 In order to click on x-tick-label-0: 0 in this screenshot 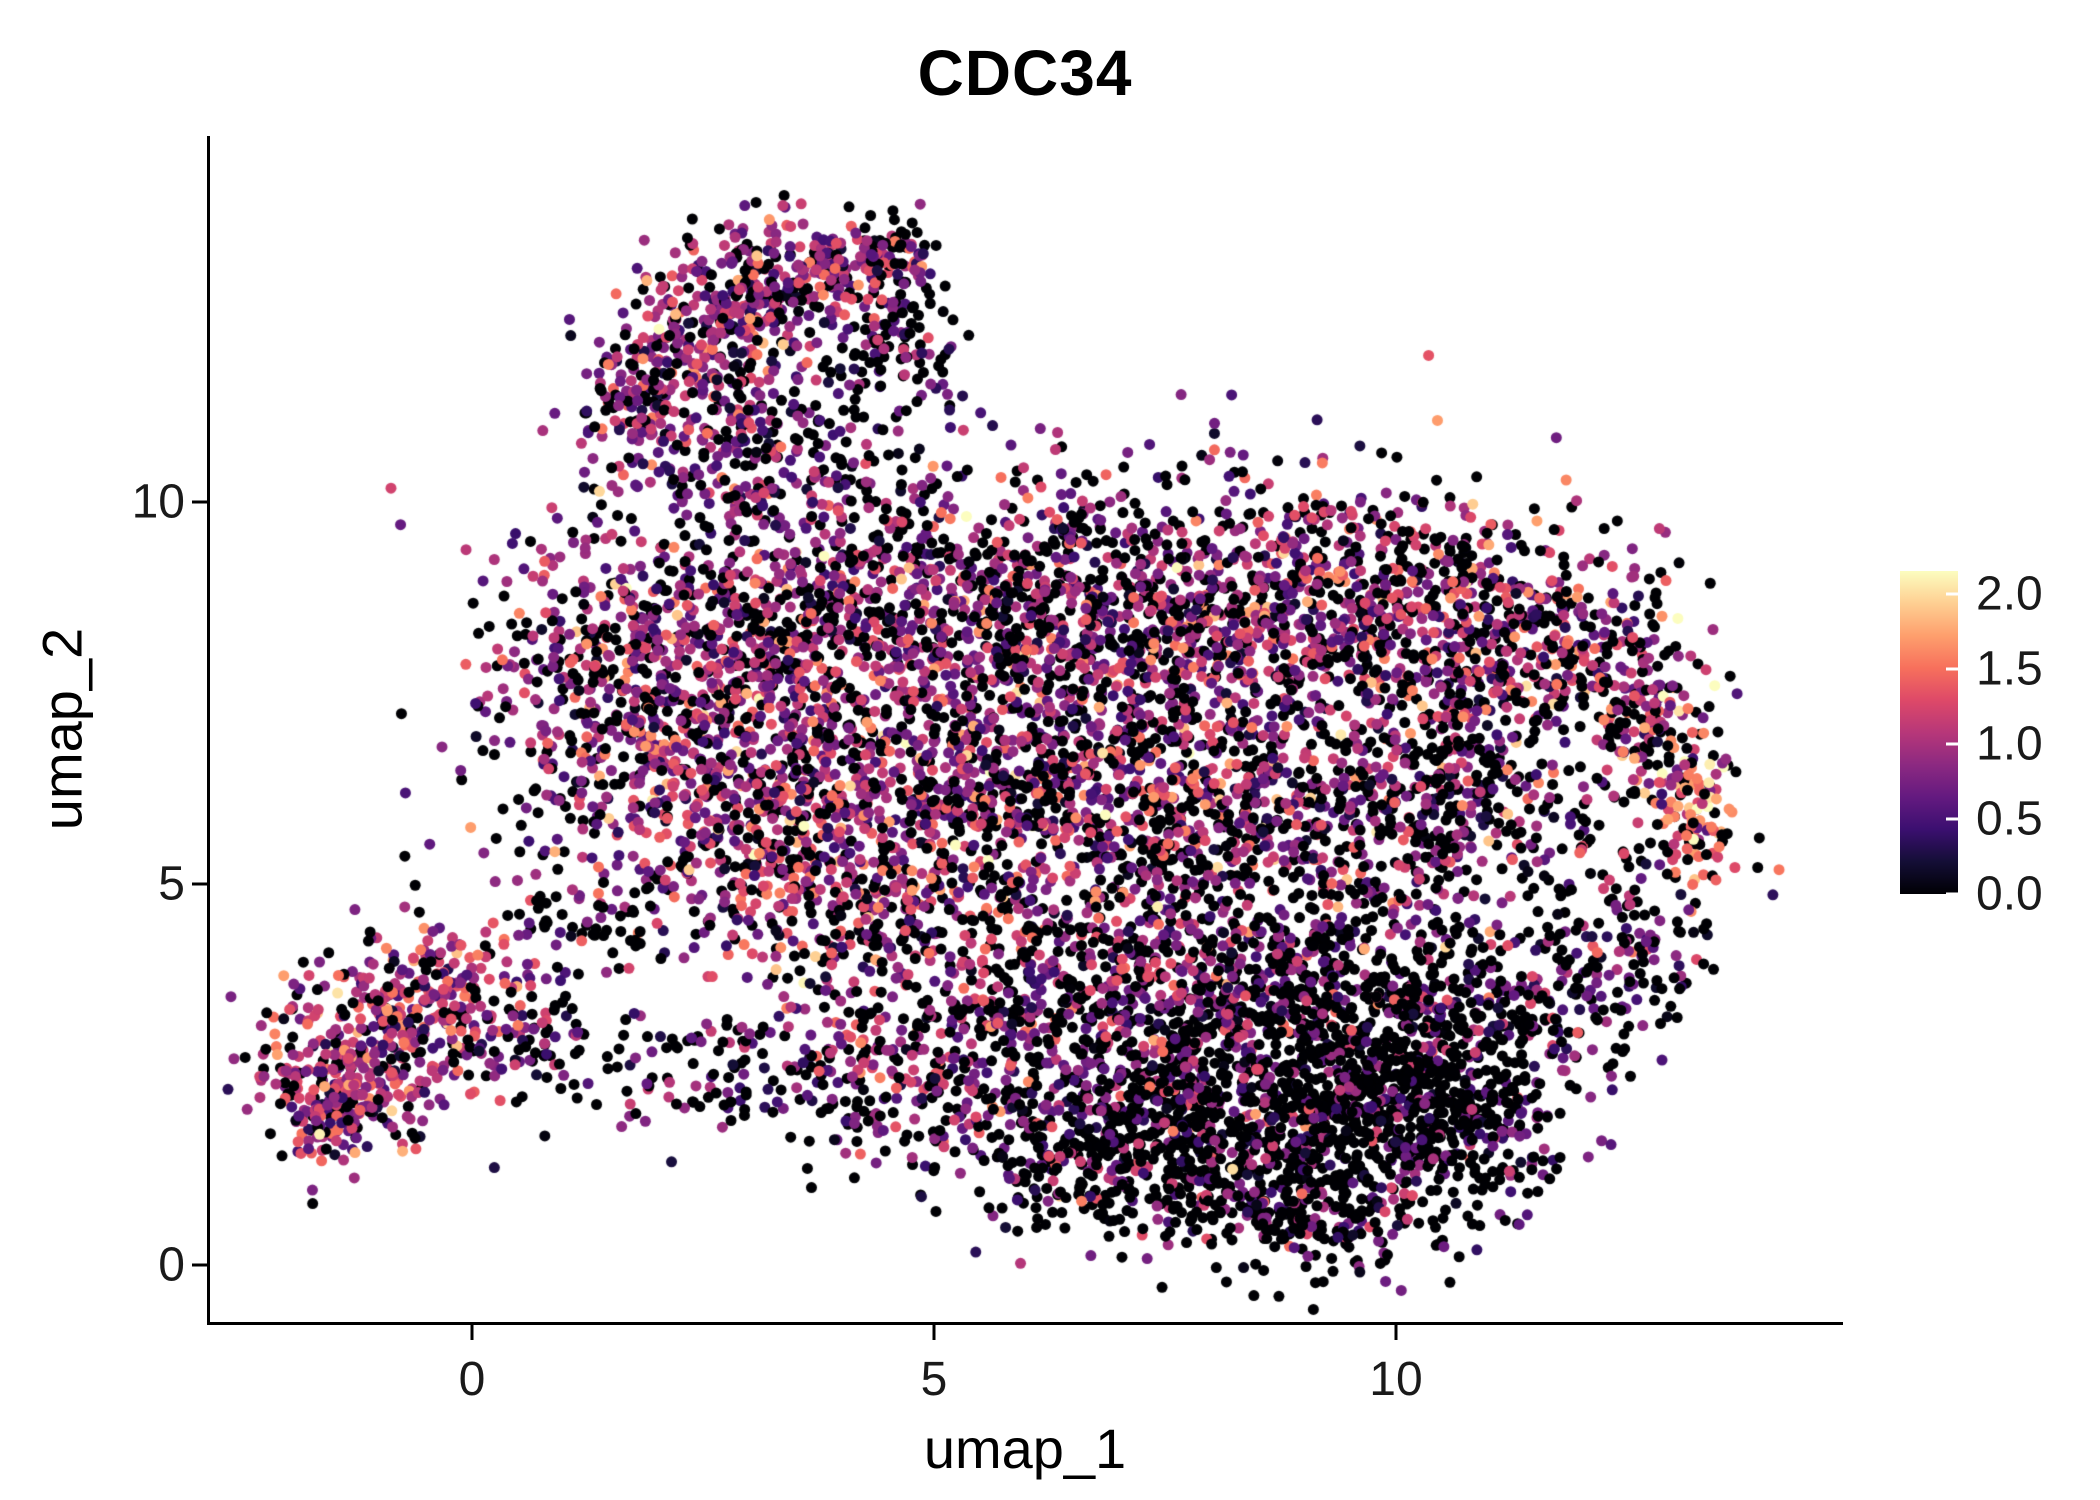, I will do `click(472, 1379)`.